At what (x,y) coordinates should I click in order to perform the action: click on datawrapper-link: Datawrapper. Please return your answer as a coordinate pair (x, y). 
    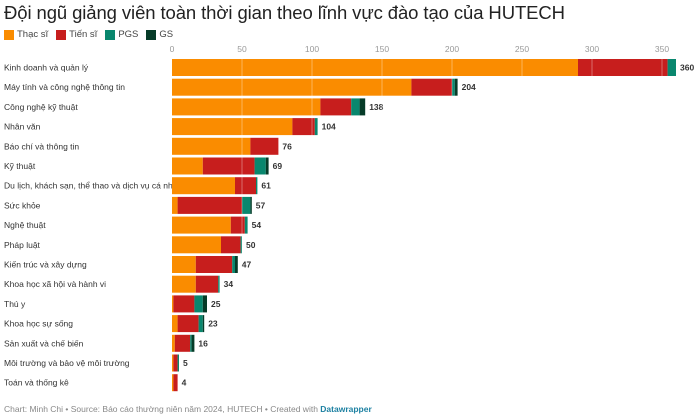
    Looking at the image, I should click on (346, 409).